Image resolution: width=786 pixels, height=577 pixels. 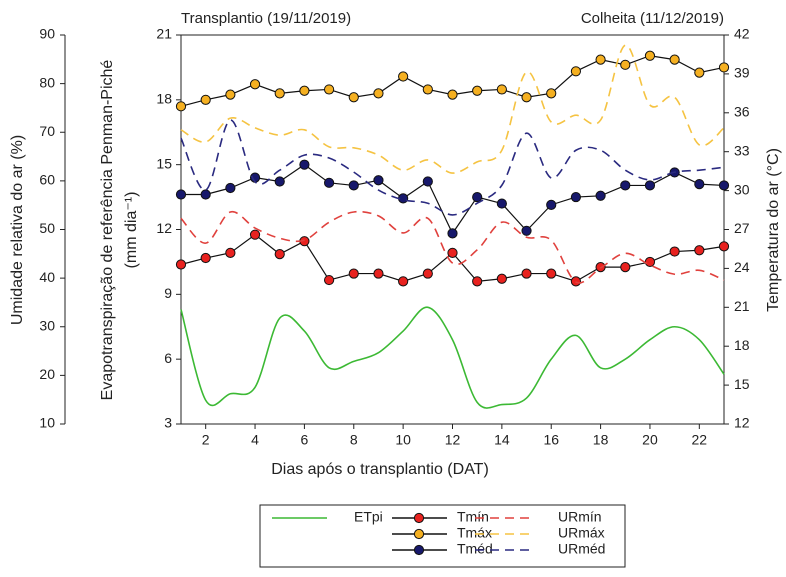 I want to click on legend-label: URmáx, so click(x=581, y=533).